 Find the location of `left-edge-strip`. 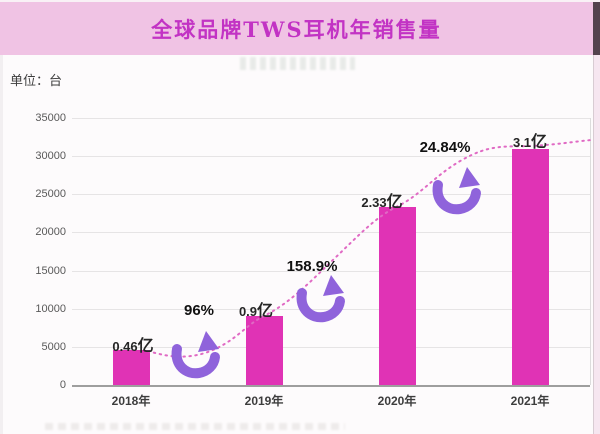

left-edge-strip is located at coordinates (1, 244).